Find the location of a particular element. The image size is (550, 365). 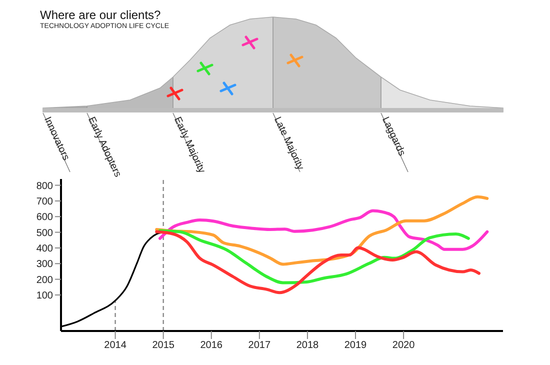

y-tick-label: 600 is located at coordinates (45, 218).